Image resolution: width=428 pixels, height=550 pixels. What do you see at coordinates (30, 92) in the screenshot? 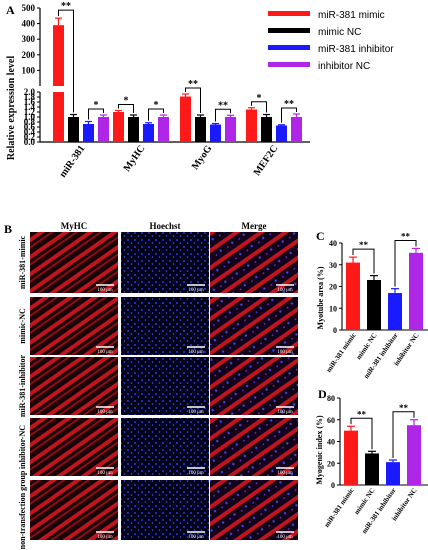
I see `y-tick-label: 2.0` at bounding box center [30, 92].